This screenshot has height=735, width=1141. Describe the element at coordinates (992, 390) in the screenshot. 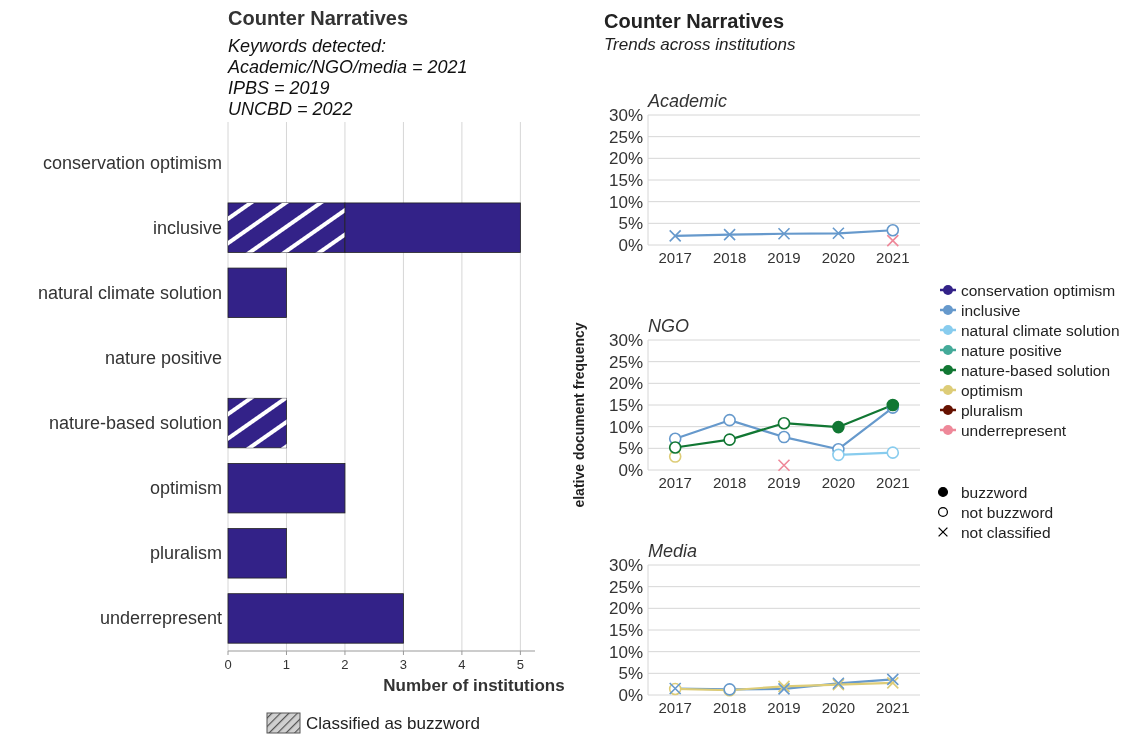

I see `legend-label: optimism` at that location.